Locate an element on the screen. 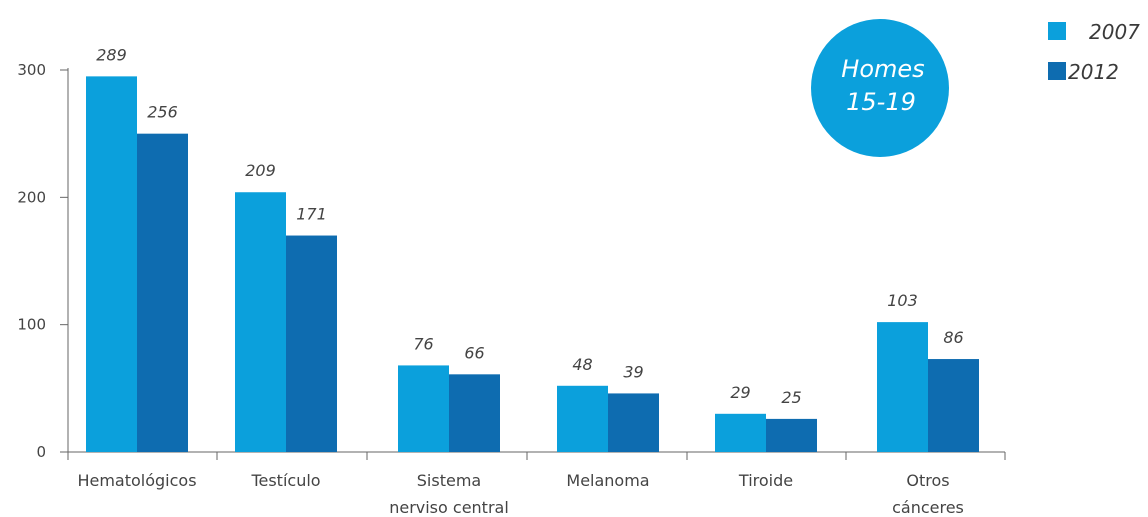 The width and height of the screenshot is (1148, 517). data-label-2012-2: 66 is located at coordinates (474, 352).